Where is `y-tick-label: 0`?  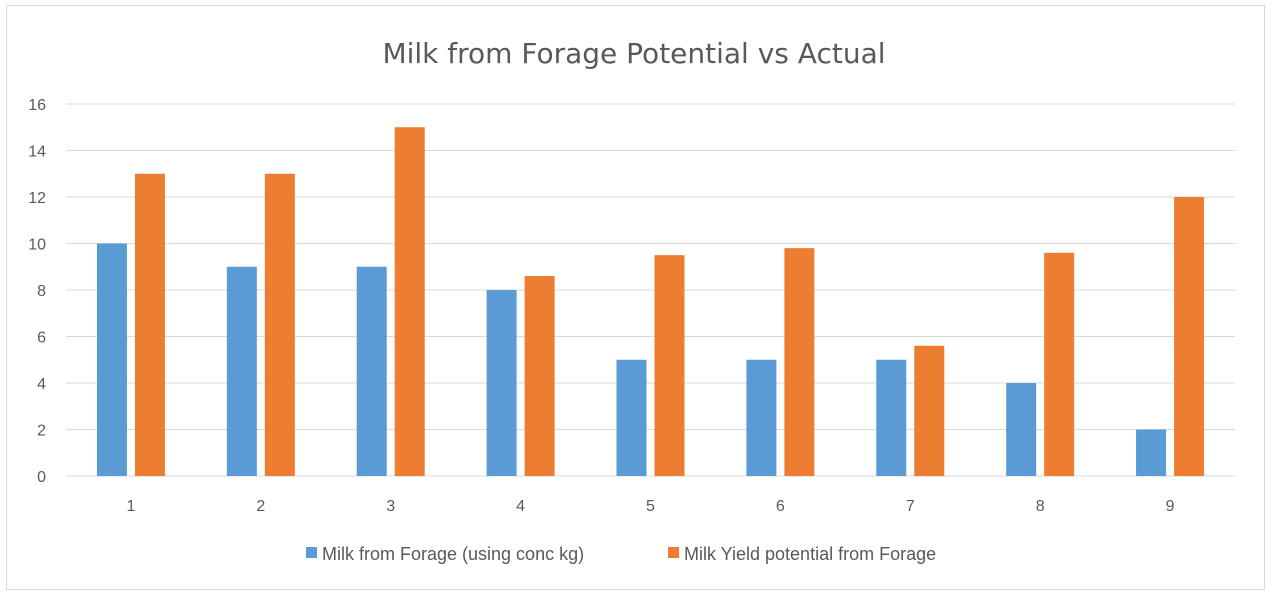 y-tick-label: 0 is located at coordinates (41, 477).